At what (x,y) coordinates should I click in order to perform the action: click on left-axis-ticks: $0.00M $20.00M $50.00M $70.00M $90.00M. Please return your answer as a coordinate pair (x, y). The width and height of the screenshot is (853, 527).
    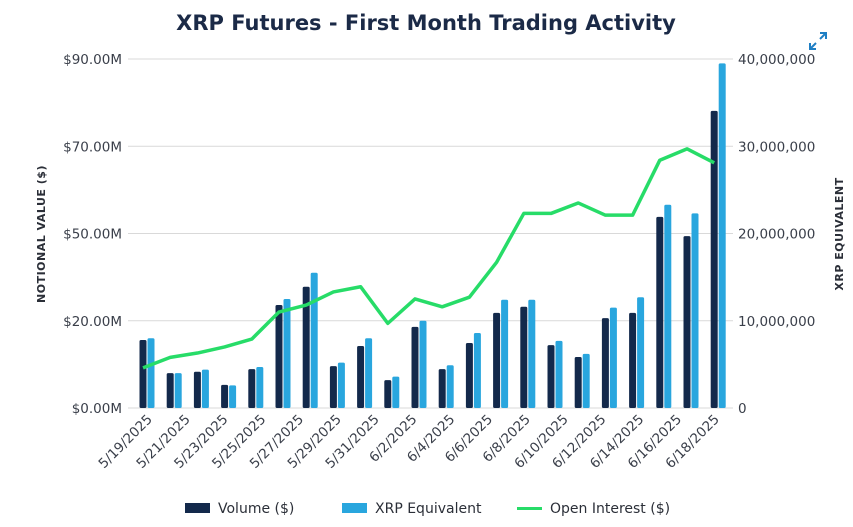
    Looking at the image, I should click on (92, 234).